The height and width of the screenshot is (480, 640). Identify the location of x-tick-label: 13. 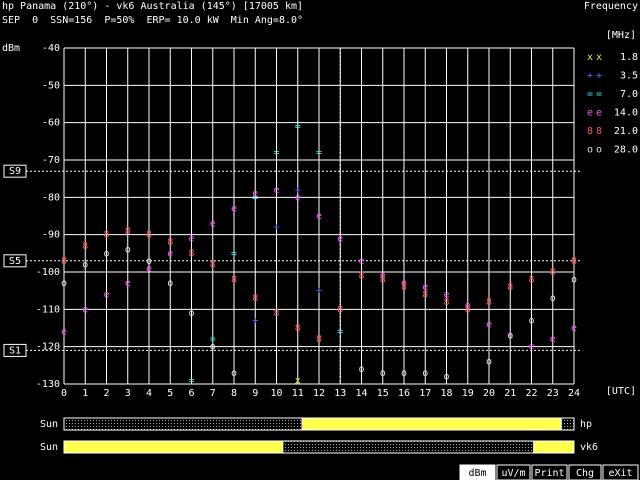
(340, 393).